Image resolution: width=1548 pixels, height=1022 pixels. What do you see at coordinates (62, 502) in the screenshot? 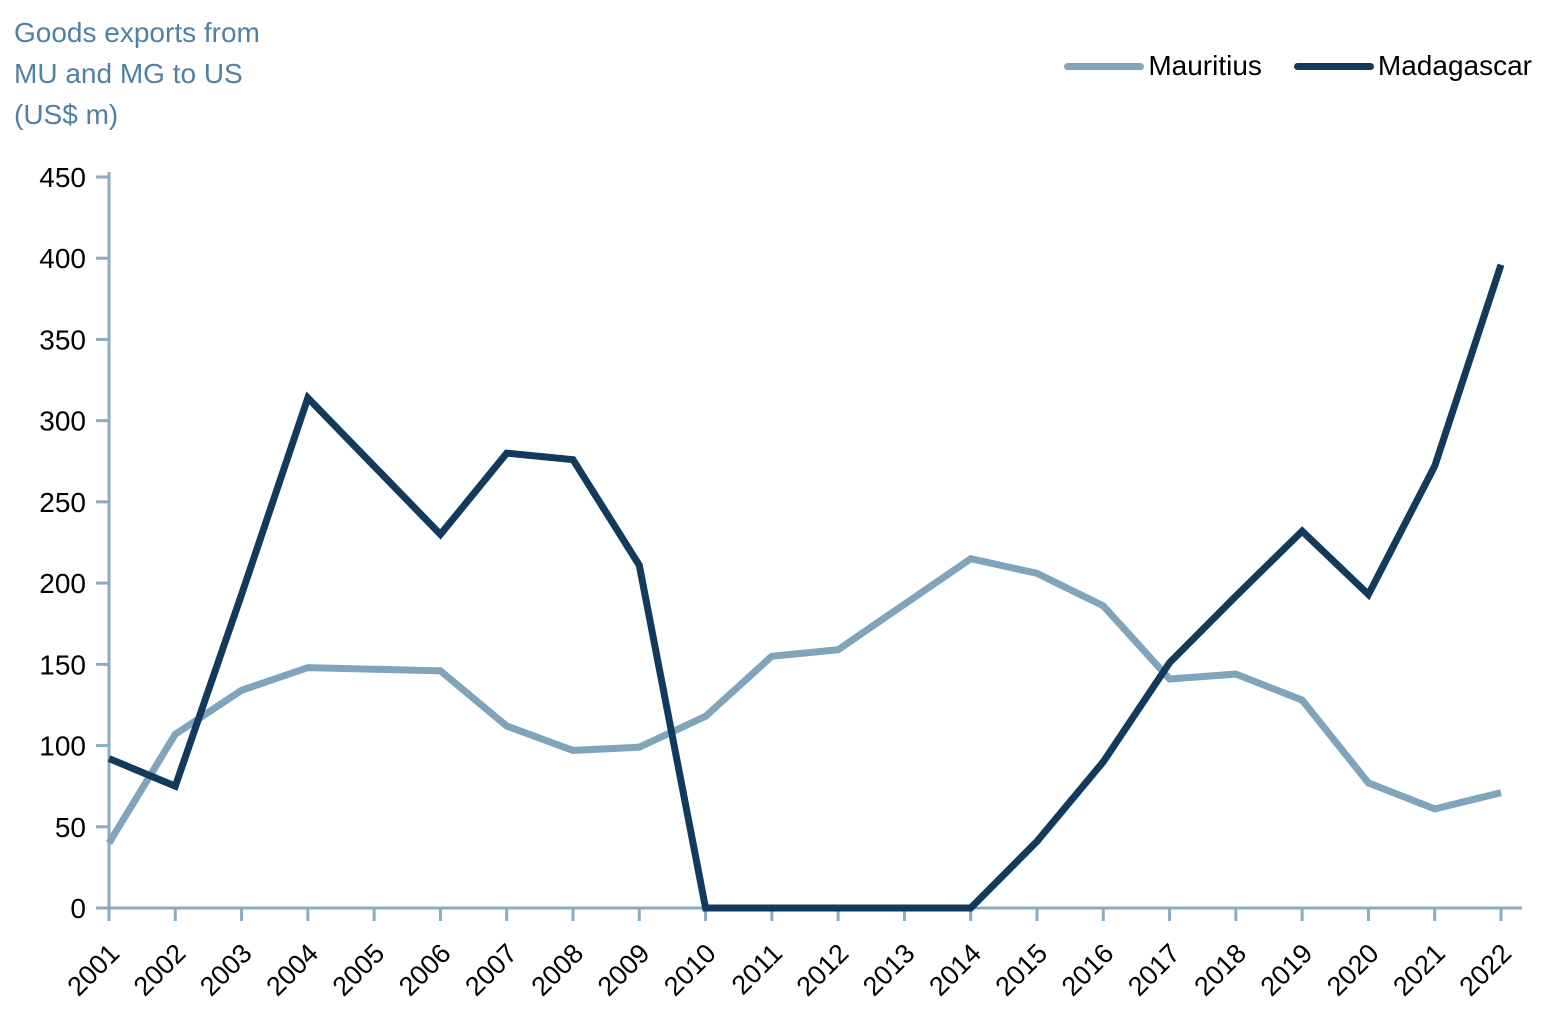
I see `y-tick-label: 250` at bounding box center [62, 502].